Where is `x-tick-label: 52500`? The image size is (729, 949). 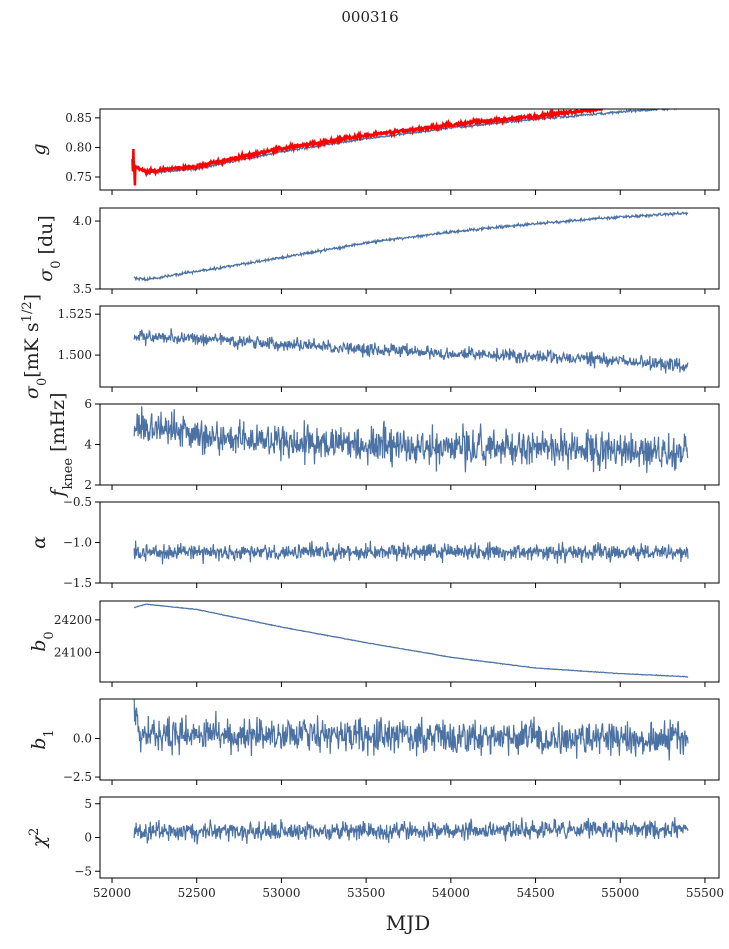
x-tick-label: 52500 is located at coordinates (197, 893).